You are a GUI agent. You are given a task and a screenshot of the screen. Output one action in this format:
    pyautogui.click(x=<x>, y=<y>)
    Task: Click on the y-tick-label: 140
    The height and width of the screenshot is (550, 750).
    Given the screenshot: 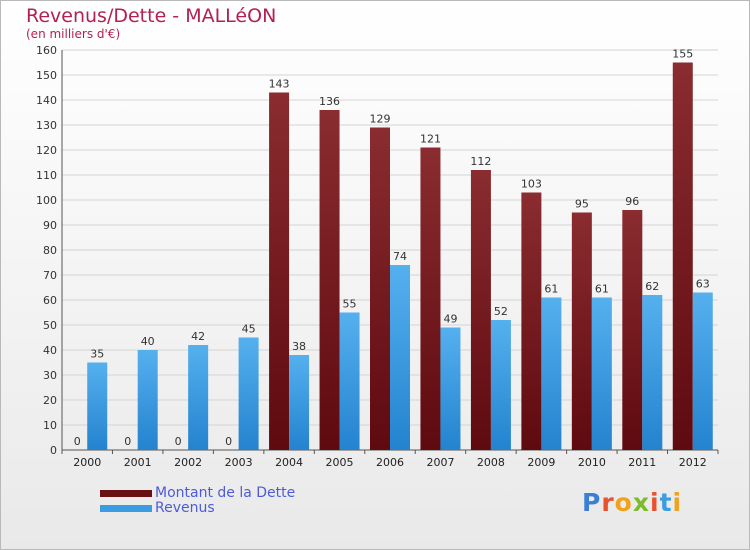 What is the action you would take?
    pyautogui.click(x=46, y=100)
    